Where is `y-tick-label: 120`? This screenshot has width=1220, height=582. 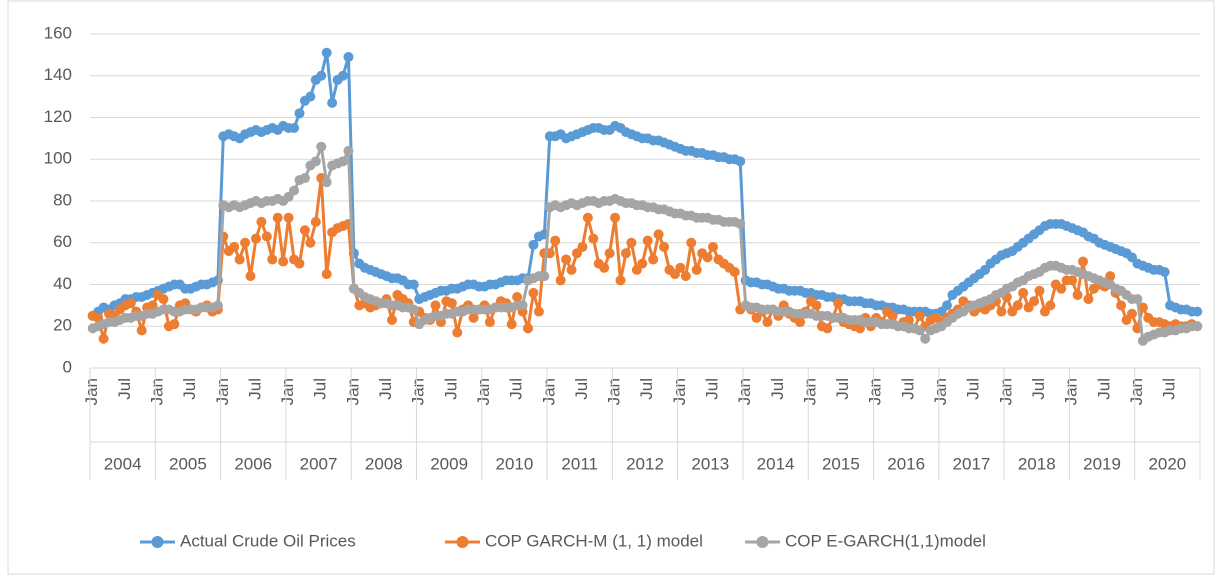
y-tick-label: 120 is located at coordinates (58, 116).